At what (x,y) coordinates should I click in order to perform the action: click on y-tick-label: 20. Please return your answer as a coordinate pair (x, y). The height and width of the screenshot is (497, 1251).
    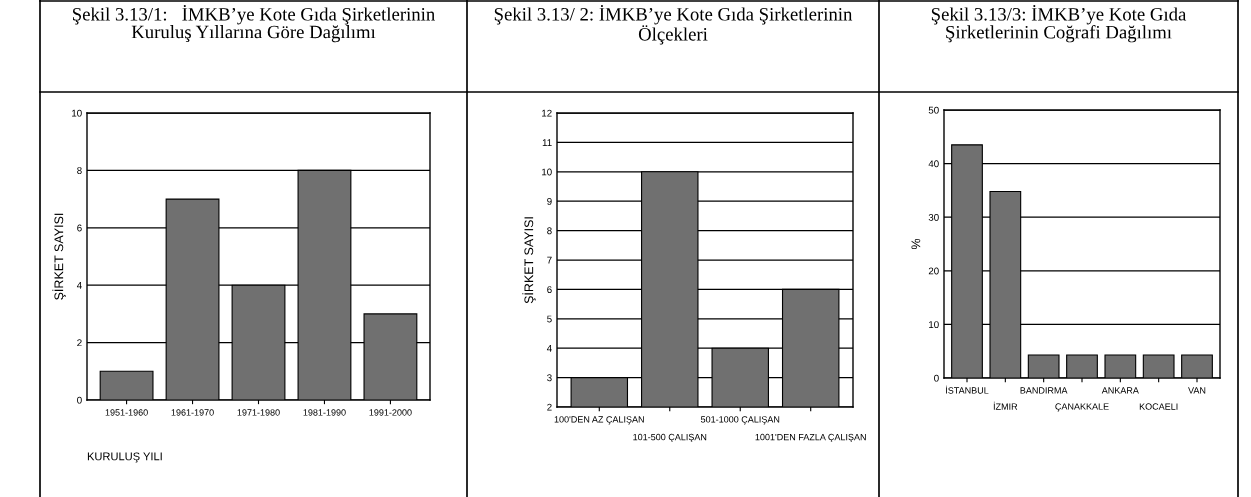
    Looking at the image, I should click on (933, 271).